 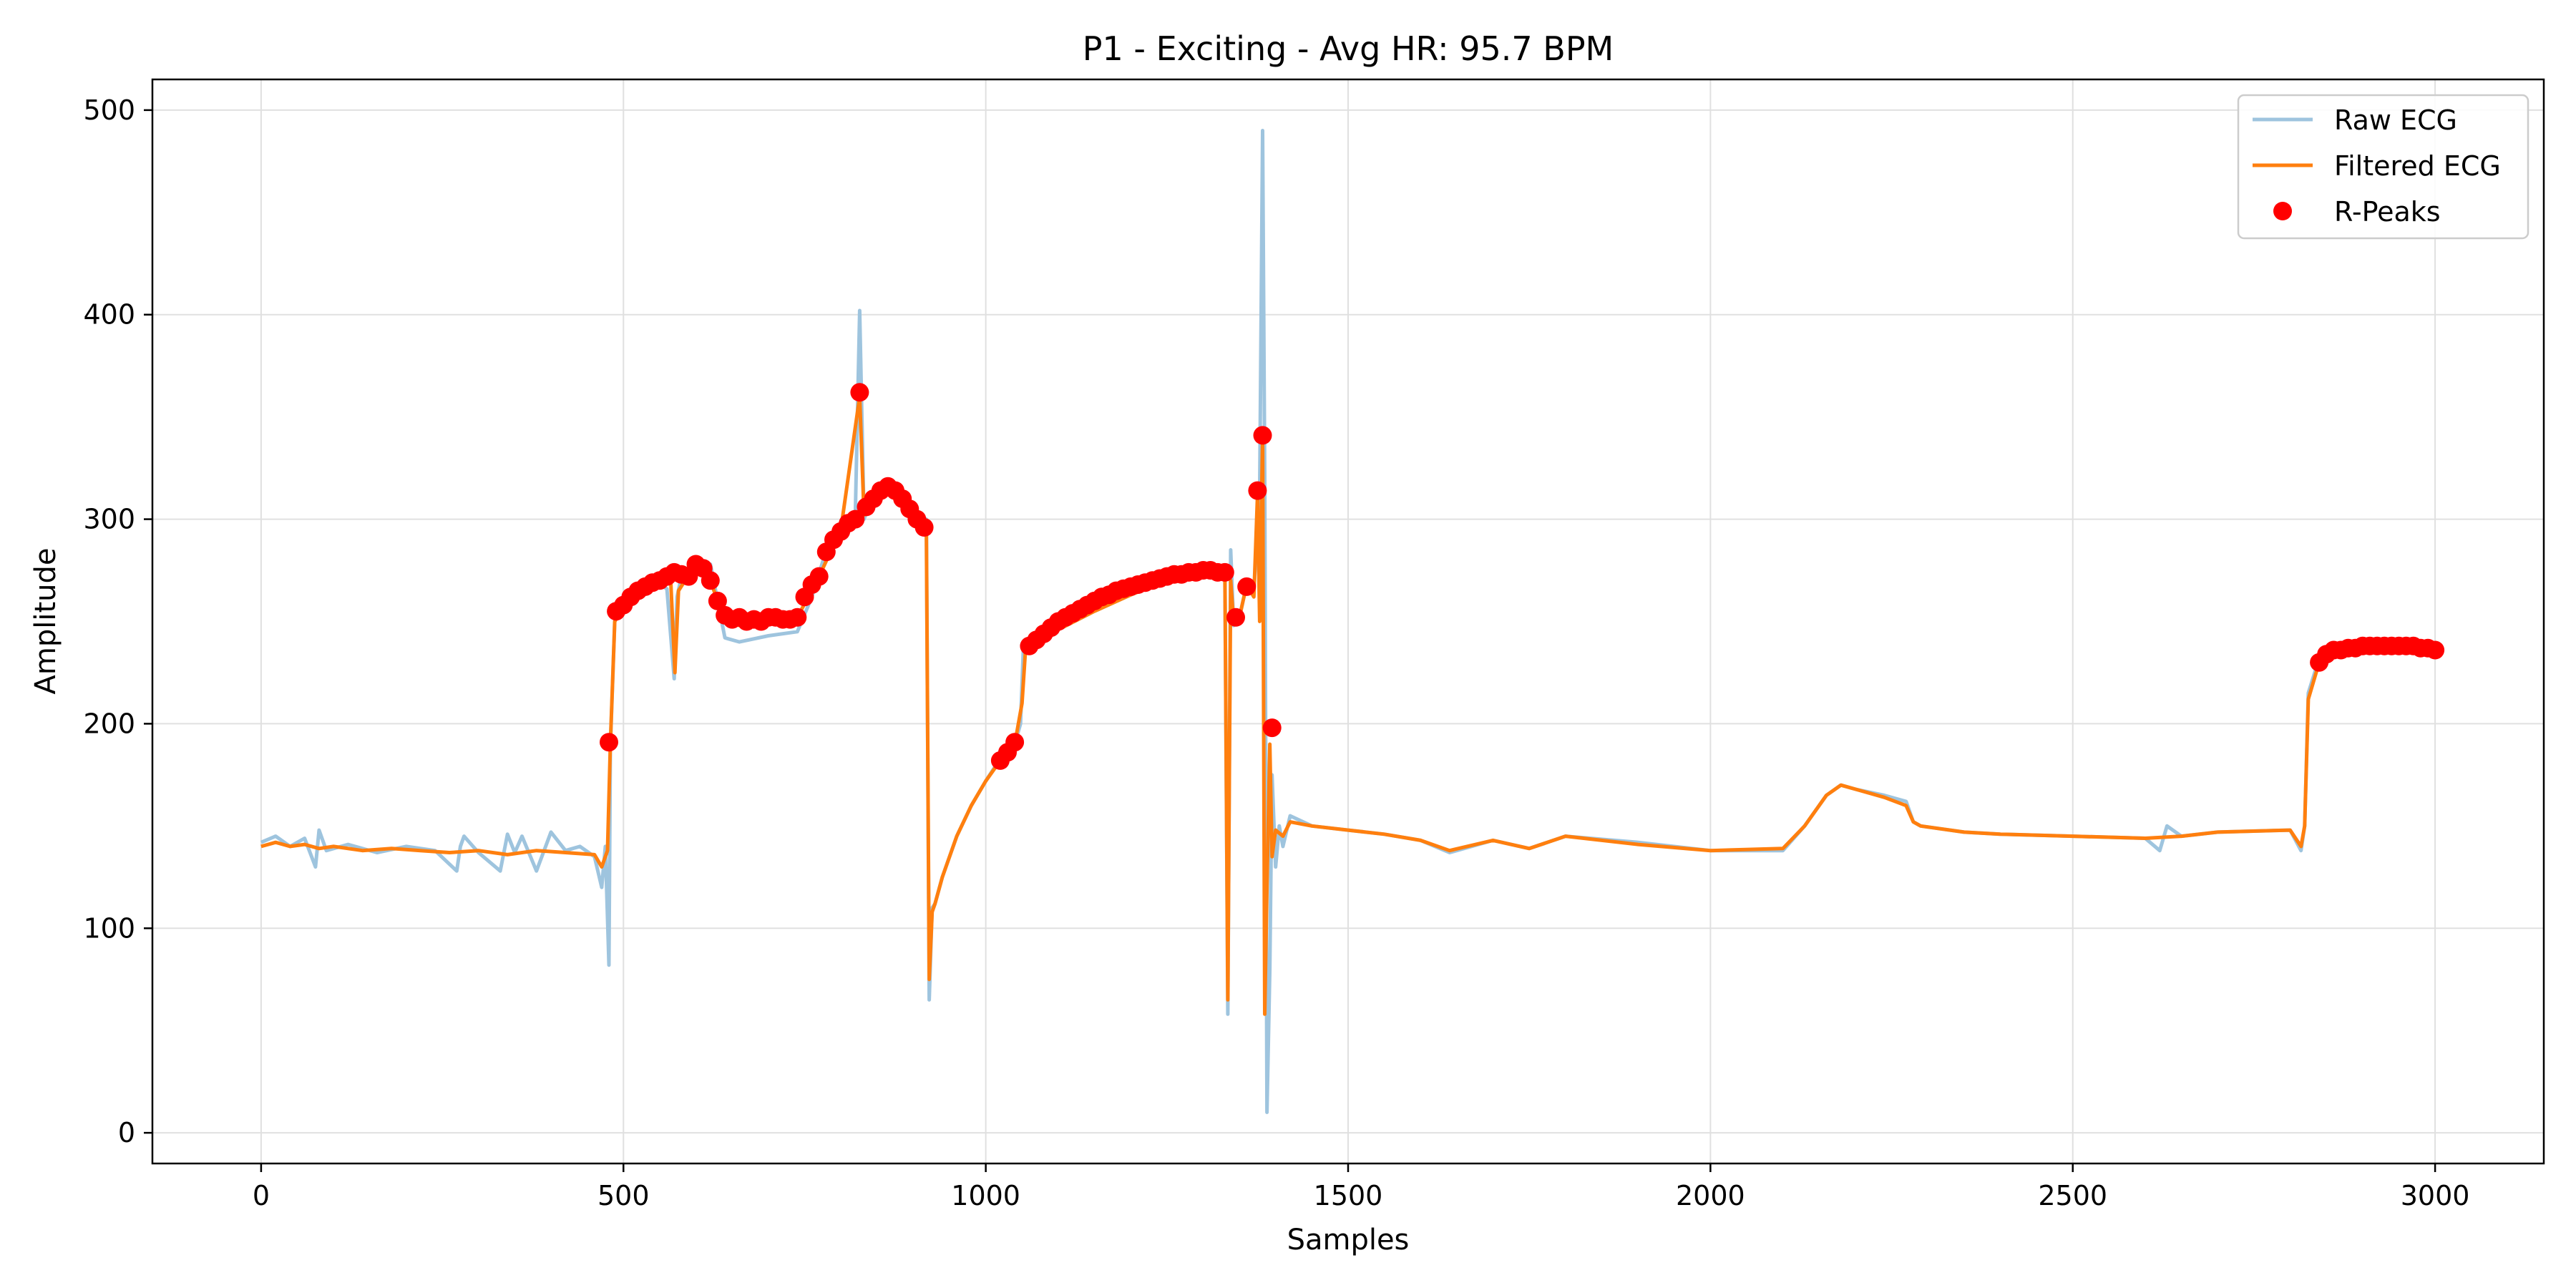 What do you see at coordinates (109, 110) in the screenshot?
I see `y-tick-label: 500` at bounding box center [109, 110].